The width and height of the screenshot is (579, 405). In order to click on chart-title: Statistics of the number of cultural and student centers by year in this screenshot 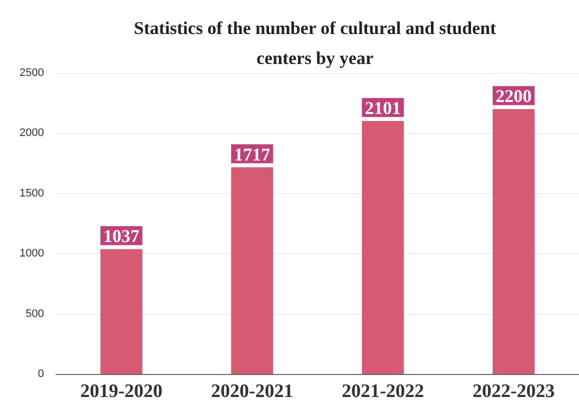, I will do `click(315, 43)`.